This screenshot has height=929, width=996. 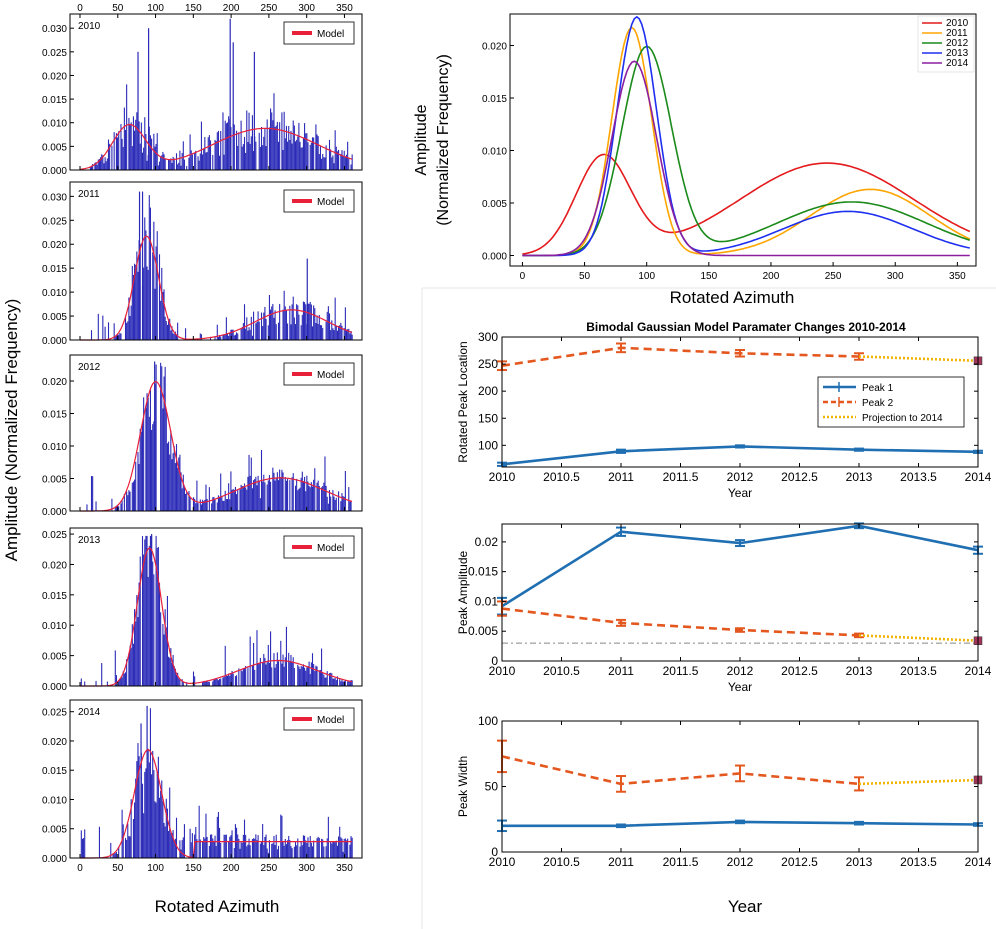 I want to click on y-tick-label: 200, so click(x=488, y=391).